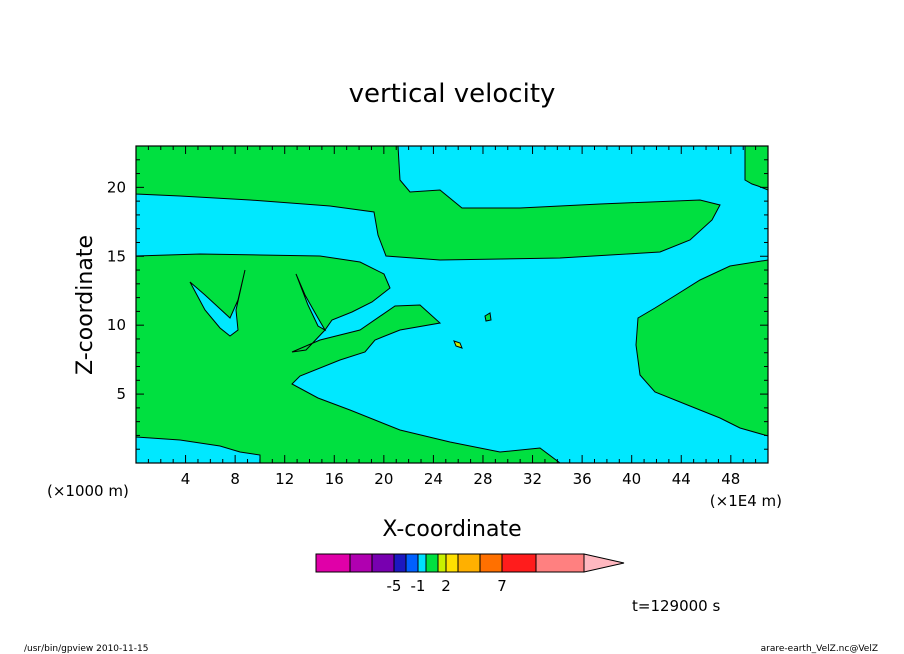  What do you see at coordinates (681, 479) in the screenshot?
I see `x-tick-label: 44` at bounding box center [681, 479].